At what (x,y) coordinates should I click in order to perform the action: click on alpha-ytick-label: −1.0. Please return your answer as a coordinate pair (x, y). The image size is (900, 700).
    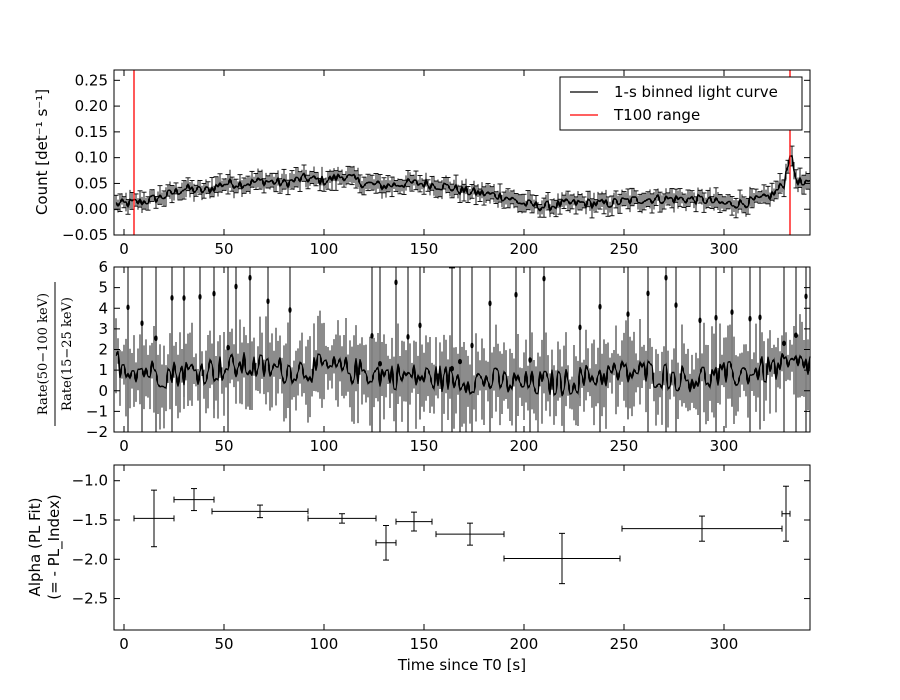
    Looking at the image, I should click on (90, 481).